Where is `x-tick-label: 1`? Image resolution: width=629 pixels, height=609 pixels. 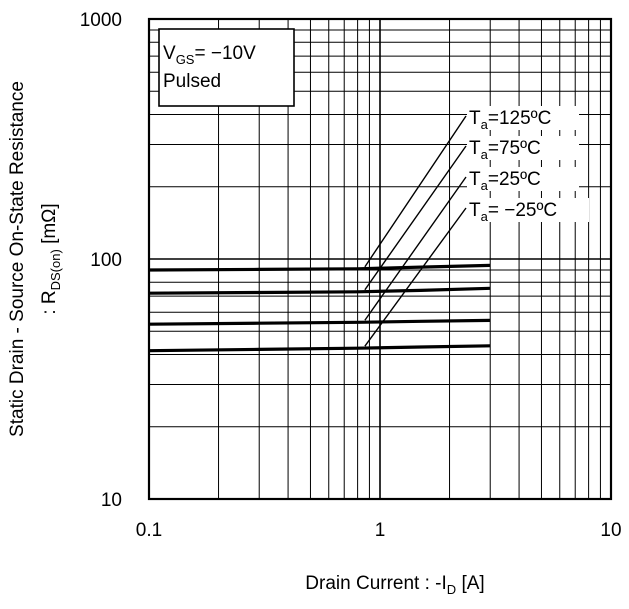 x-tick-label: 1 is located at coordinates (380, 530).